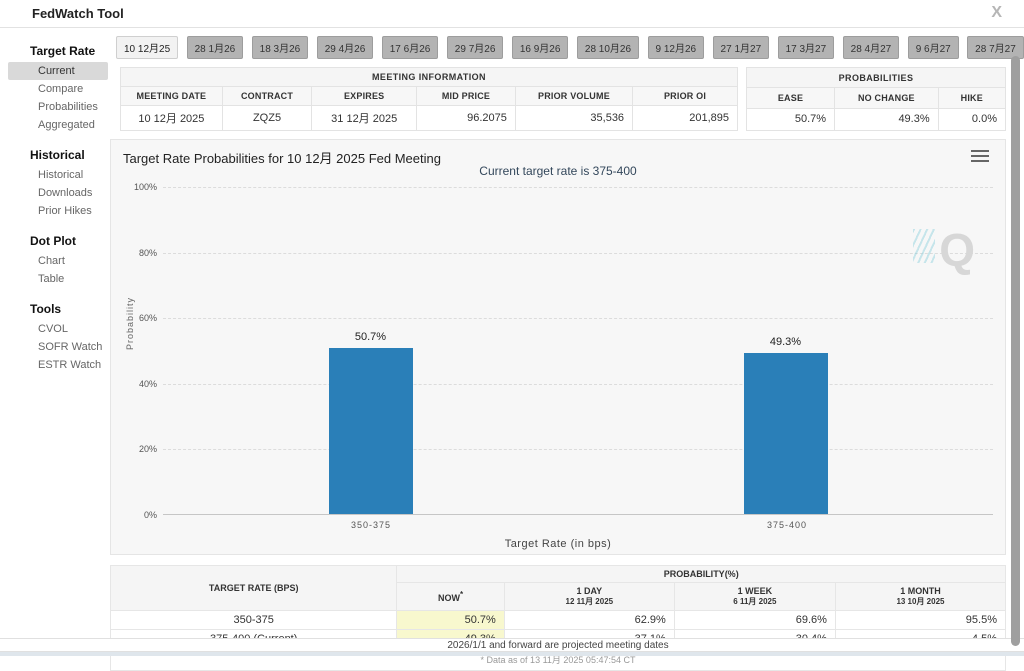 The width and height of the screenshot is (1024, 671). I want to click on x-axis-label: Target Rate (in bps), so click(558, 544).